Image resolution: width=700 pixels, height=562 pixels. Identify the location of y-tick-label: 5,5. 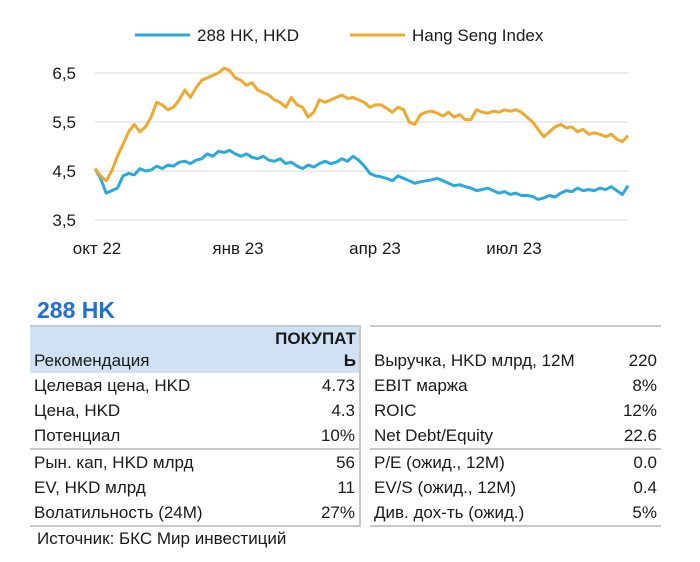
(64, 122).